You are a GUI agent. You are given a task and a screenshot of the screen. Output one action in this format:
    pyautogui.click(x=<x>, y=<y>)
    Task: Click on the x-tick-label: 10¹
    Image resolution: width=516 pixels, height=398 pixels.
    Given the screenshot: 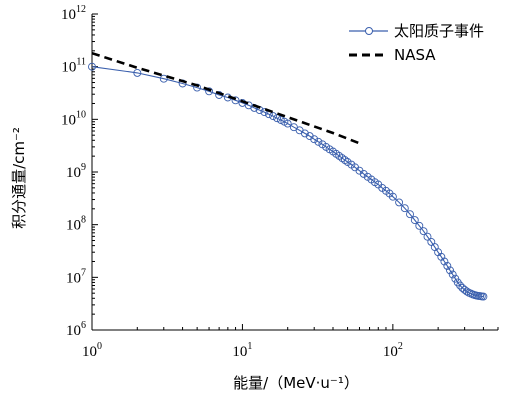 What is the action you would take?
    pyautogui.click(x=242, y=350)
    